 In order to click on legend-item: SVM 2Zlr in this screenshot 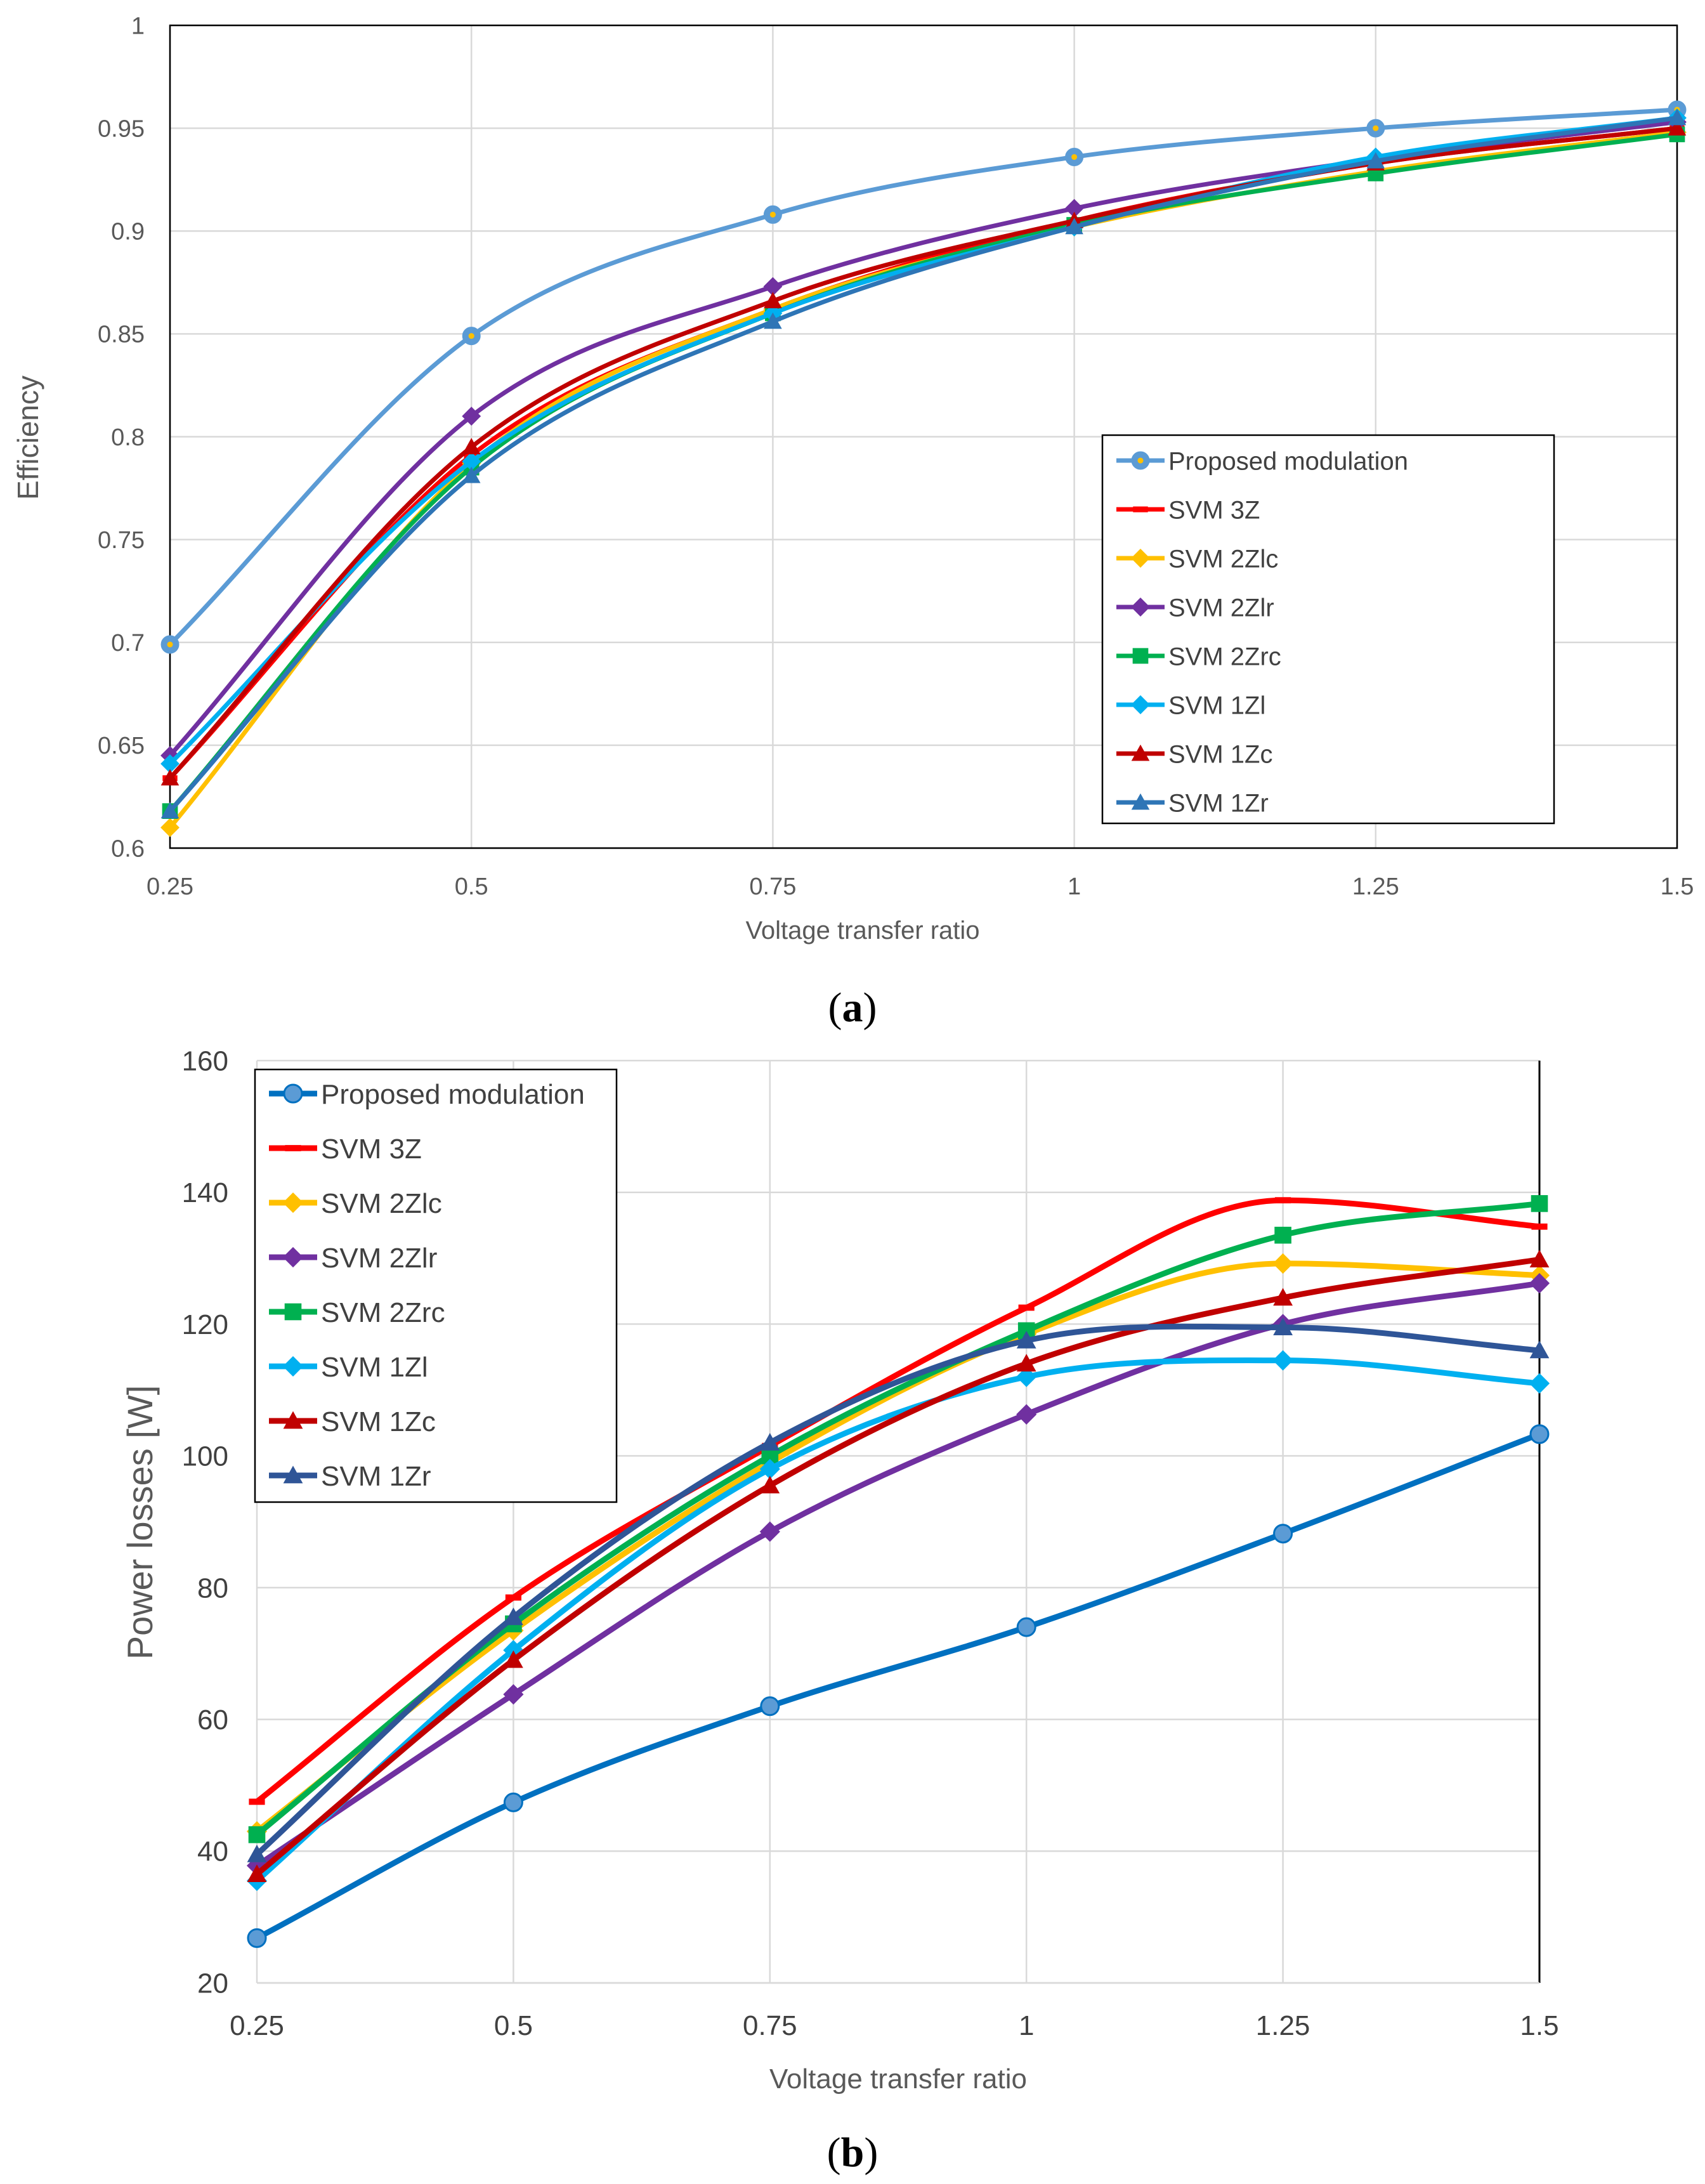, I will do `click(1195, 608)`.